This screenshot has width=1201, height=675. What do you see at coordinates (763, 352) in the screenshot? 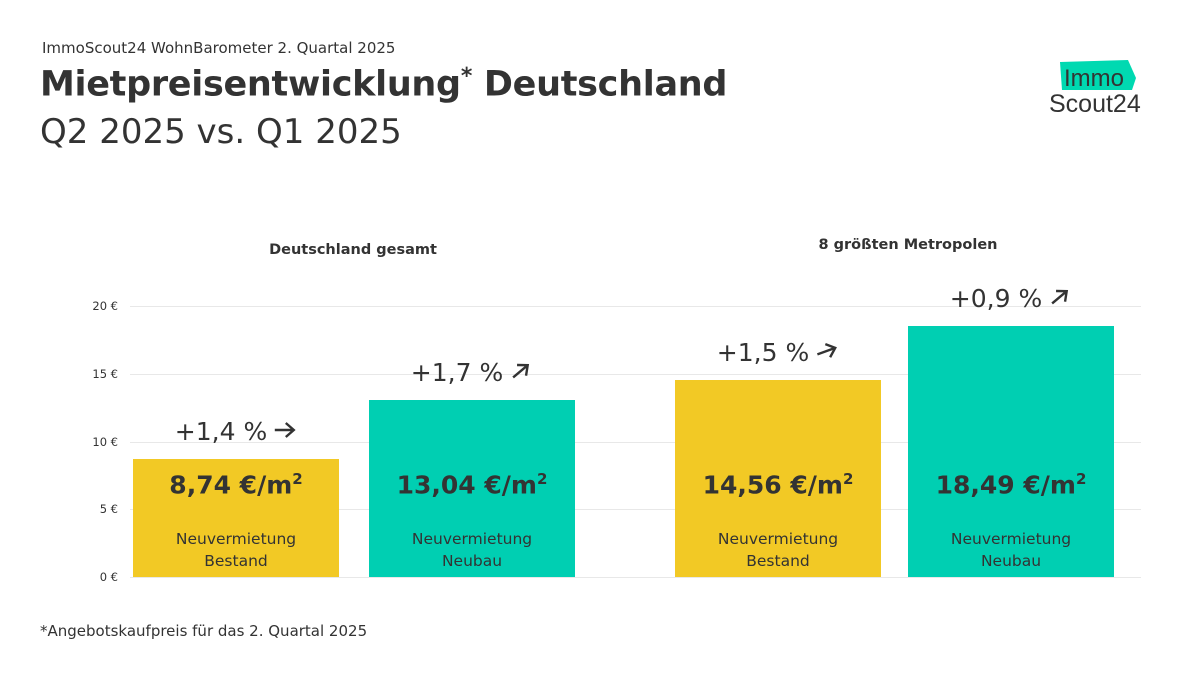
I see `change-value: +1,5 %` at bounding box center [763, 352].